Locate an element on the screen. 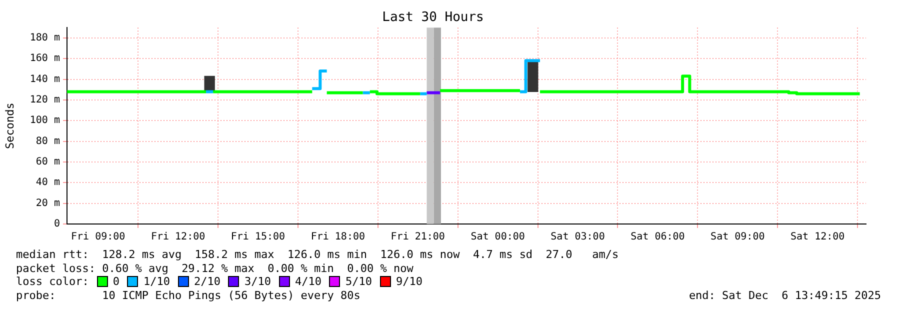 This screenshot has height=310, width=897. text: packet loss: 0.60 % avg 29.12 % max 0.00 % min 0.00 % now is located at coordinates (215, 268).